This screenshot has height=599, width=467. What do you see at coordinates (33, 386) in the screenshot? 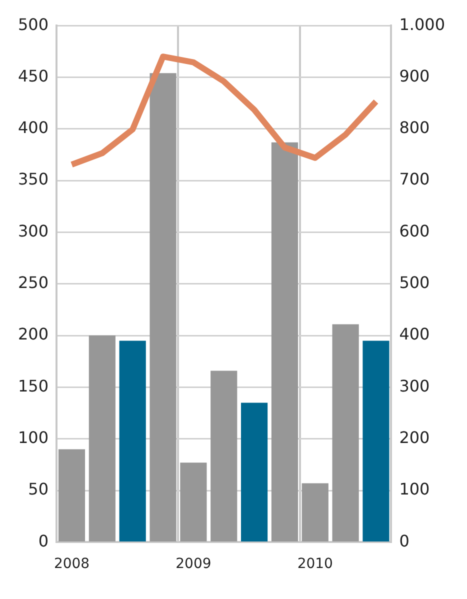
I see `y-tick-label: 150` at bounding box center [33, 386].